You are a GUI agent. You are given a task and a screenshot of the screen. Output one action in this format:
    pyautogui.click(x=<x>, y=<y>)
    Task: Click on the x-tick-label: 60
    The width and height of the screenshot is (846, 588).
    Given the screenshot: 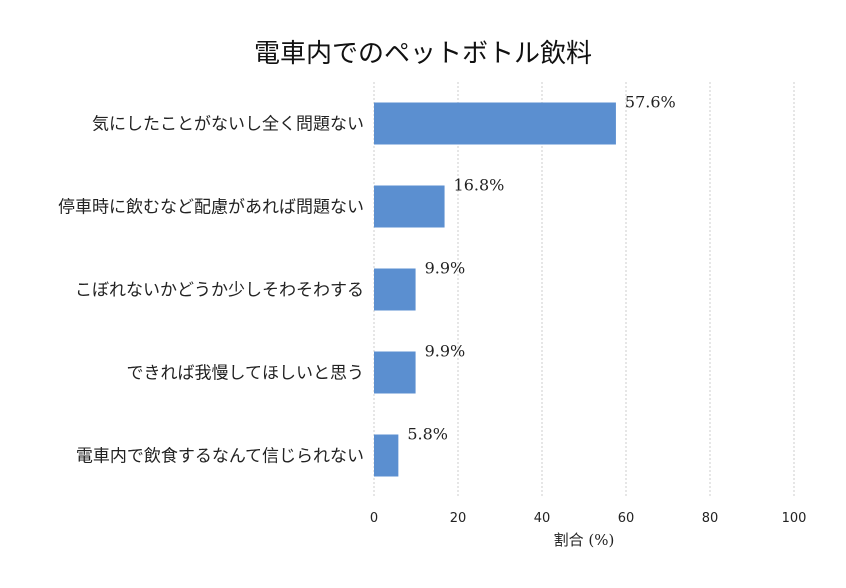 What is the action you would take?
    pyautogui.click(x=626, y=518)
    